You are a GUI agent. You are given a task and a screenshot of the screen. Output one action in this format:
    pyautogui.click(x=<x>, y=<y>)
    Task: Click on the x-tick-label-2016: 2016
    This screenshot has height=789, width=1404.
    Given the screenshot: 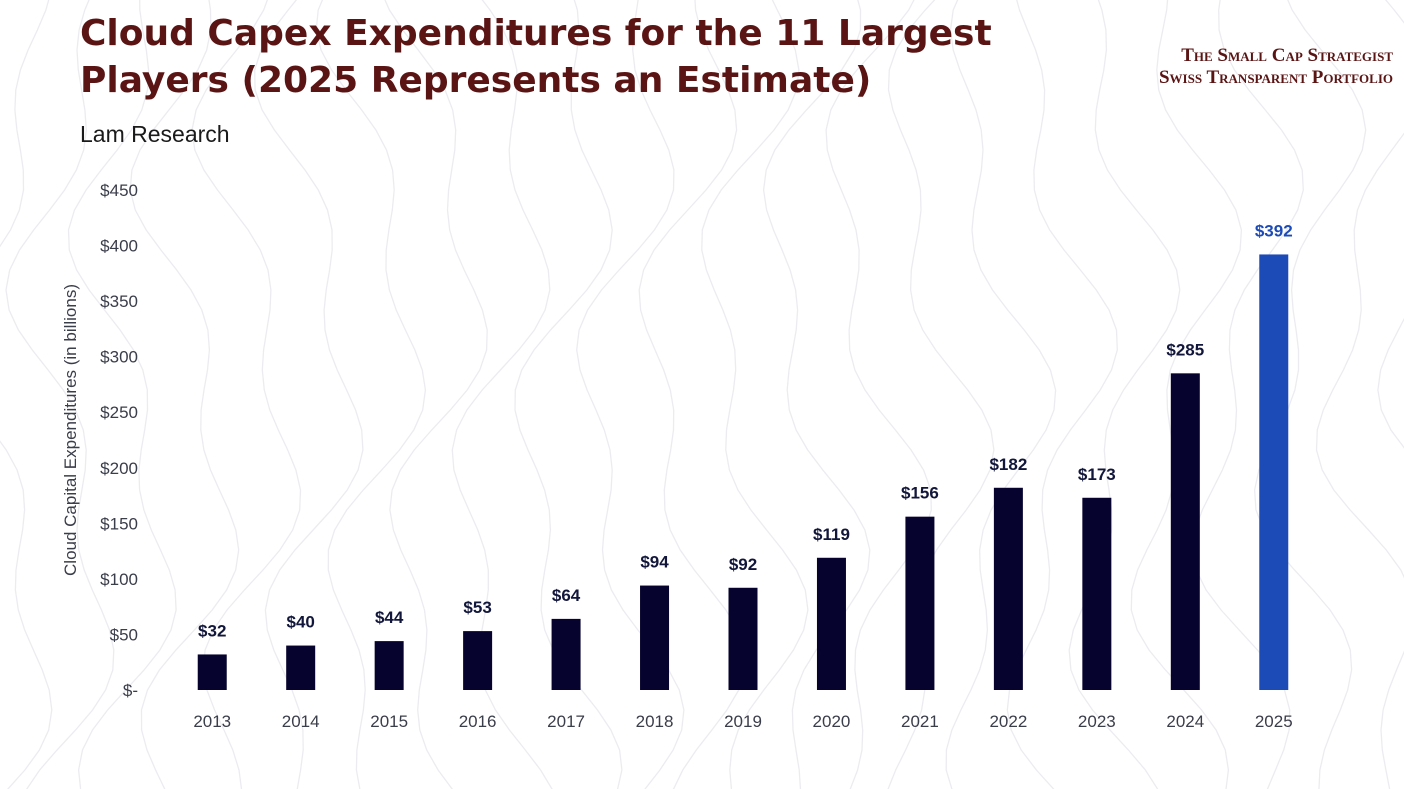 What is the action you would take?
    pyautogui.click(x=478, y=721)
    